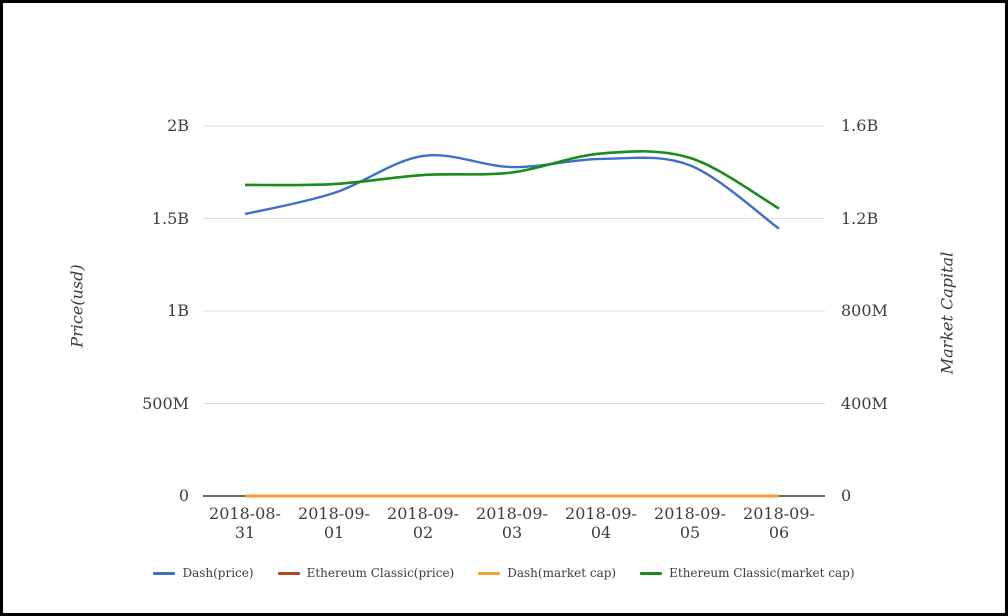  I want to click on series-line-ethereum-classic-market-cap, so click(512, 180).